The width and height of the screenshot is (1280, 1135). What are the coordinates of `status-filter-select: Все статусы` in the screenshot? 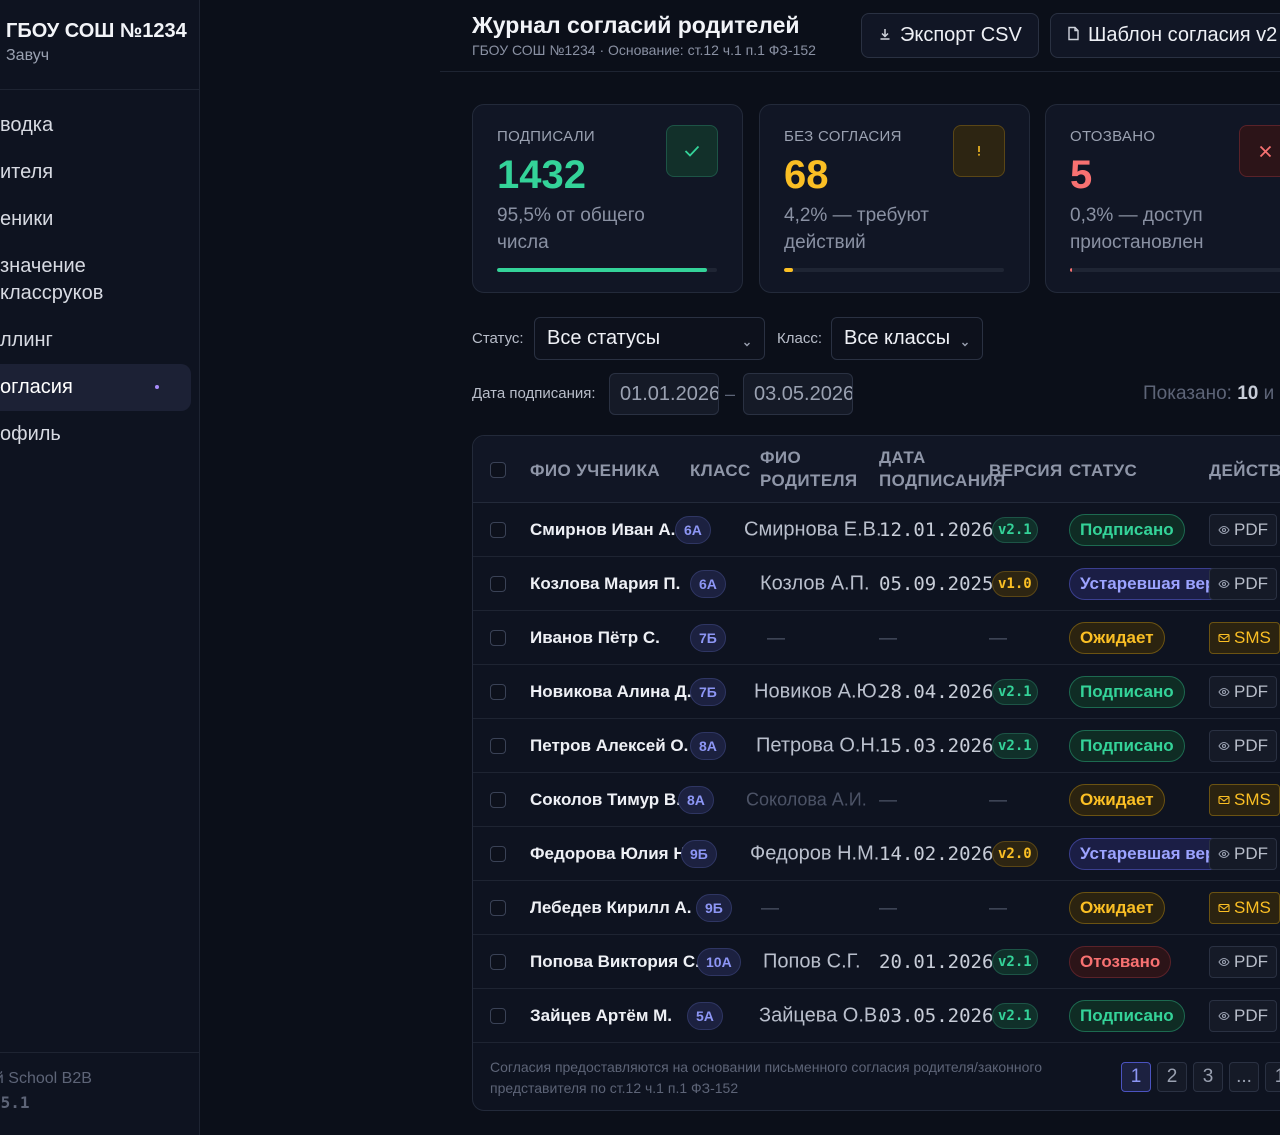 It's located at (649, 338).